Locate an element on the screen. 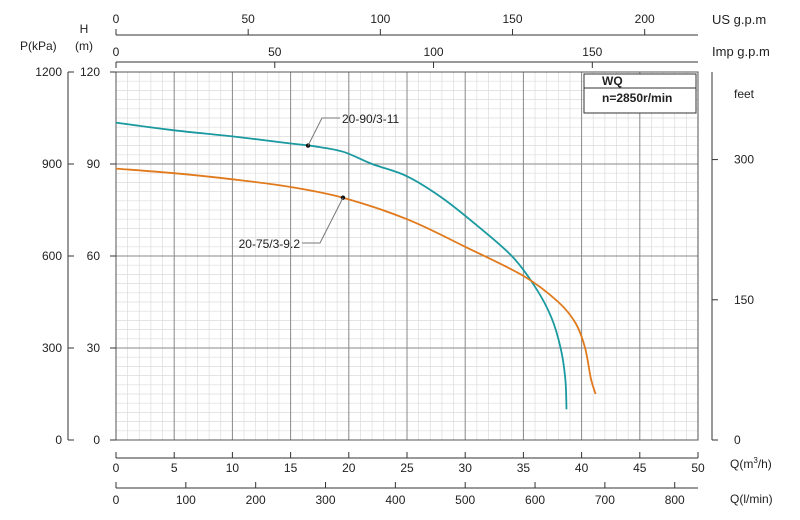  q-lmin-tick-label: 100 is located at coordinates (186, 500).